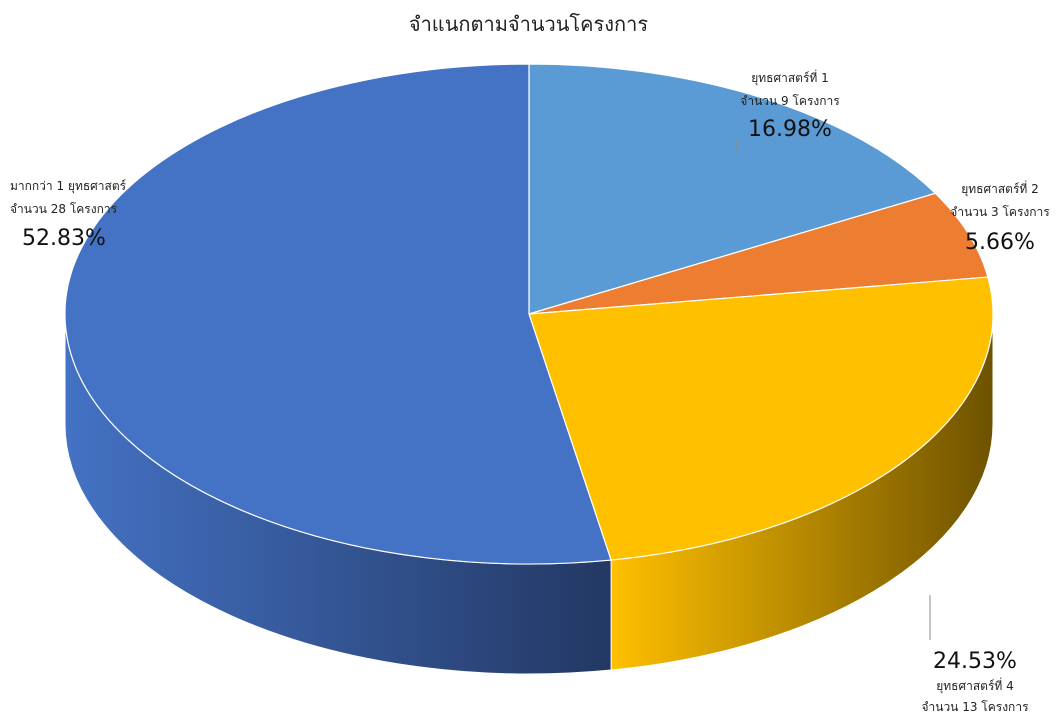 The width and height of the screenshot is (1057, 717). I want to click on slice-label-4-percent: 52.83%, so click(64, 238).